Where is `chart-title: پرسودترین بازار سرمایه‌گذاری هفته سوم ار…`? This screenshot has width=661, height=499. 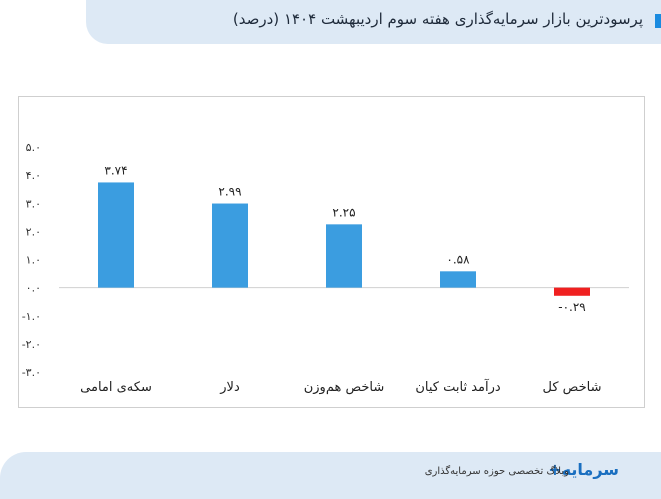 chart-title: پرسودترین بازار سرمایه‌گذاری هفته سوم ار… is located at coordinates (437, 19).